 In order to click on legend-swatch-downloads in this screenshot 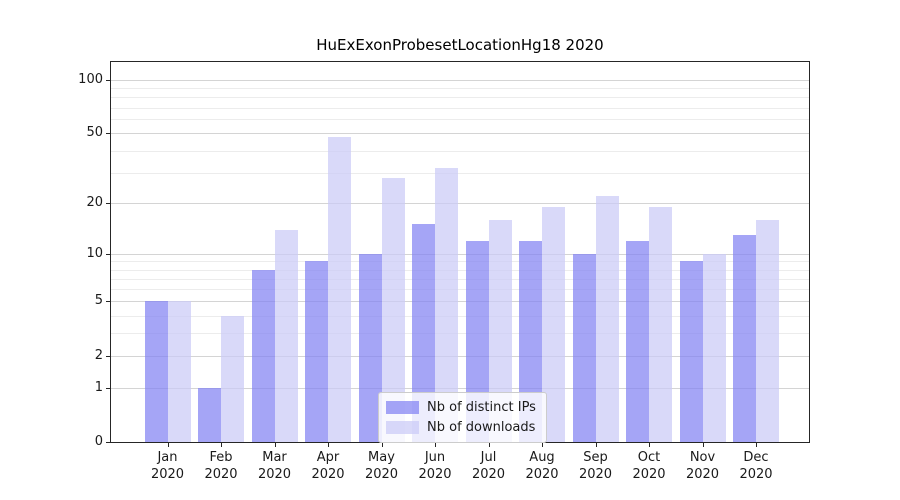, I will do `click(402, 427)`.